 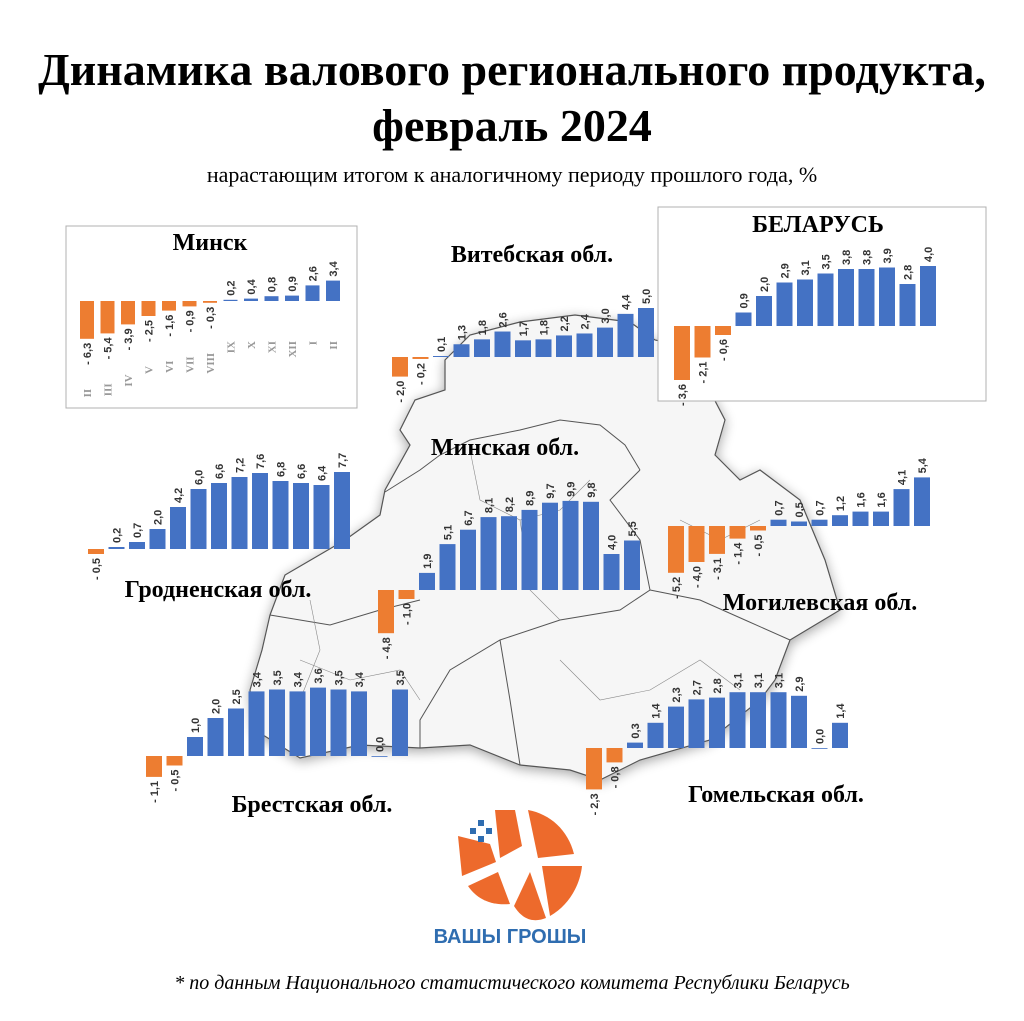 What do you see at coordinates (323, 473) in the screenshot?
I see `data-label: 6,4` at bounding box center [323, 473].